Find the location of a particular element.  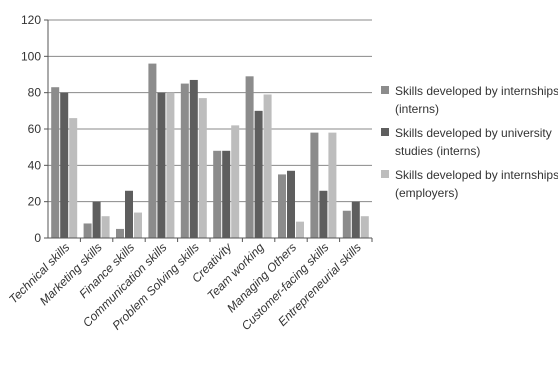

y-tick-label: 40 is located at coordinates (35, 165).